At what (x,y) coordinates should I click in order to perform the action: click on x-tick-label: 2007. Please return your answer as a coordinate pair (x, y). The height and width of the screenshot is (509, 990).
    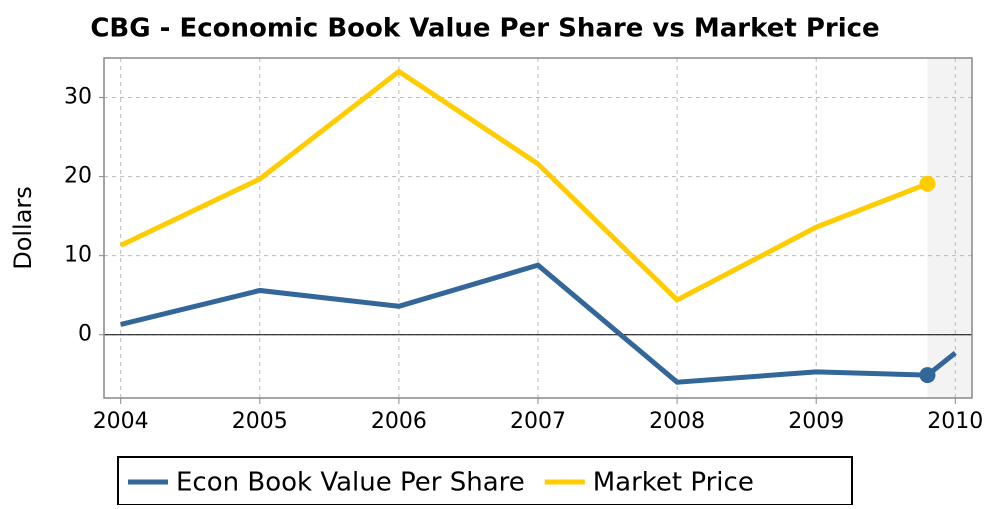
    Looking at the image, I should click on (538, 421).